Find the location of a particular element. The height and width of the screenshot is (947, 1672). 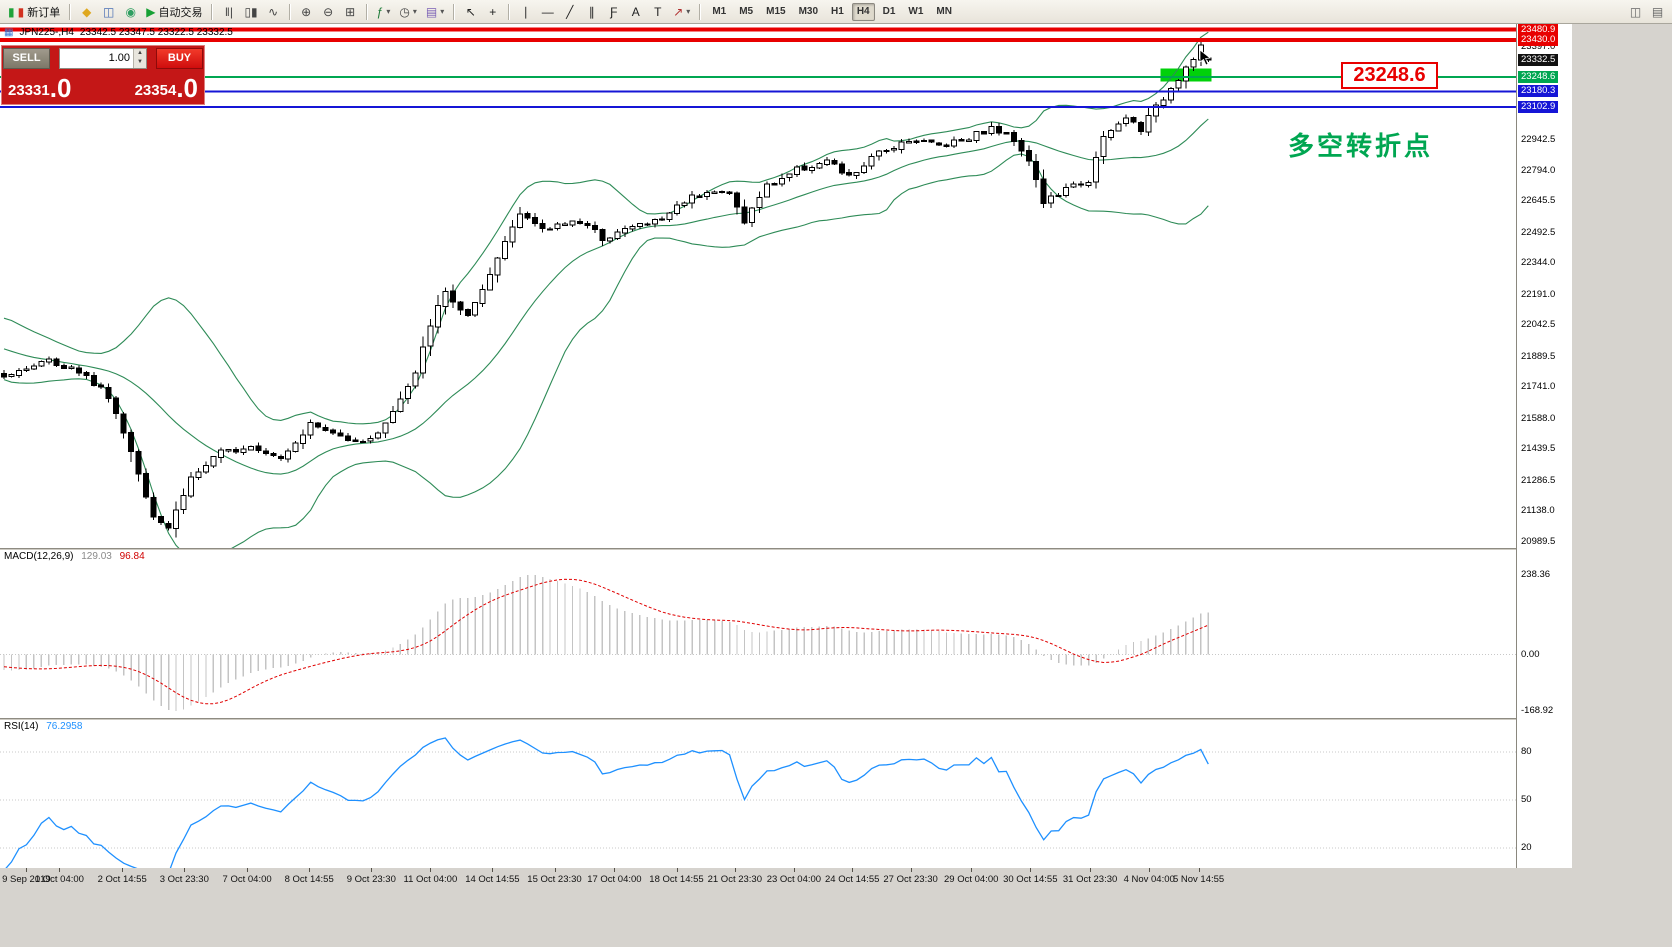

volume-input is located at coordinates (103, 58).